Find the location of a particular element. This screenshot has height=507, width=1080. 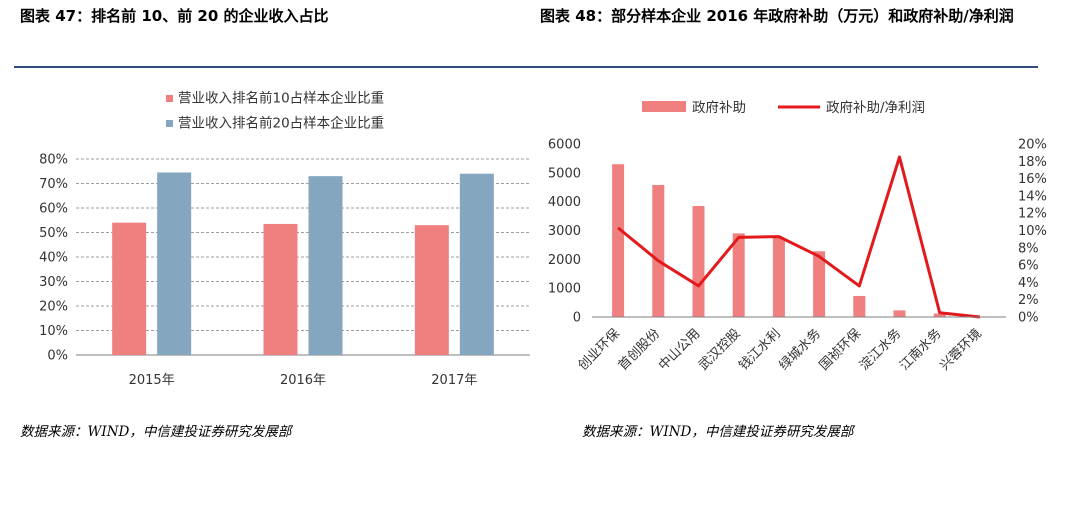

right-legend-swatch-bar is located at coordinates (664, 106).